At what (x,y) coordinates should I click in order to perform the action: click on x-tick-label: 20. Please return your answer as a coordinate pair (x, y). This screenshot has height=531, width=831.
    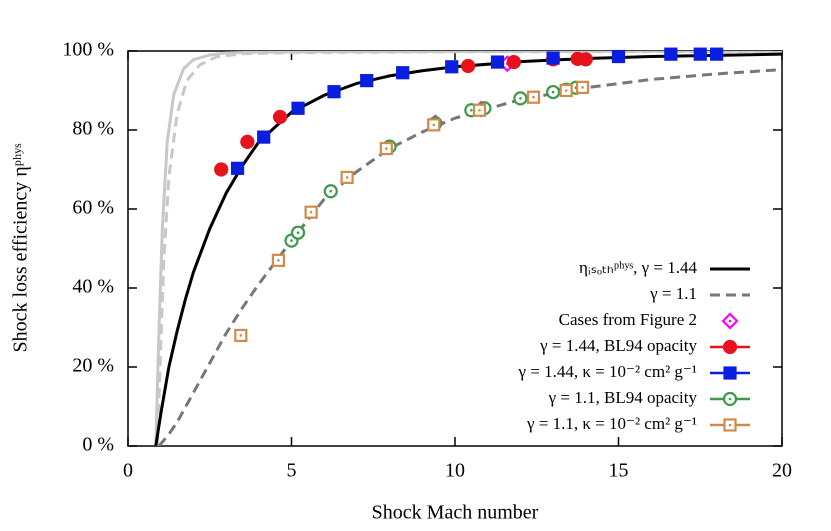
    Looking at the image, I should click on (782, 471).